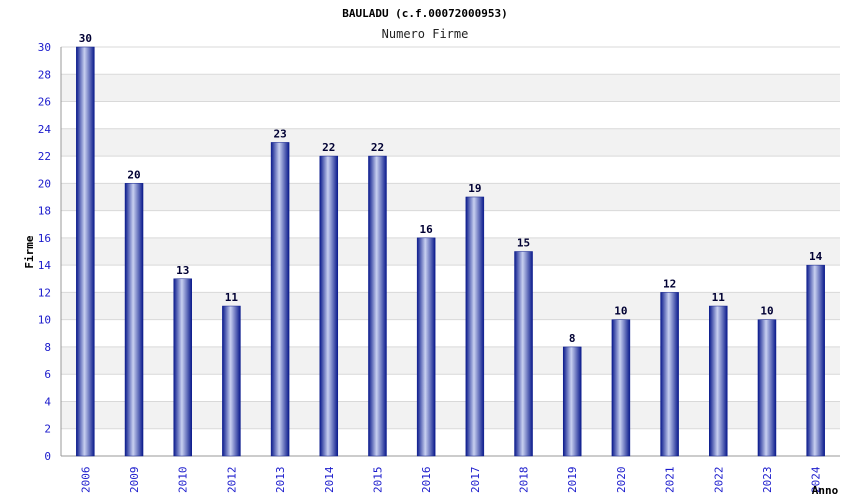 The image size is (850, 500). I want to click on value-label: 12, so click(669, 283).